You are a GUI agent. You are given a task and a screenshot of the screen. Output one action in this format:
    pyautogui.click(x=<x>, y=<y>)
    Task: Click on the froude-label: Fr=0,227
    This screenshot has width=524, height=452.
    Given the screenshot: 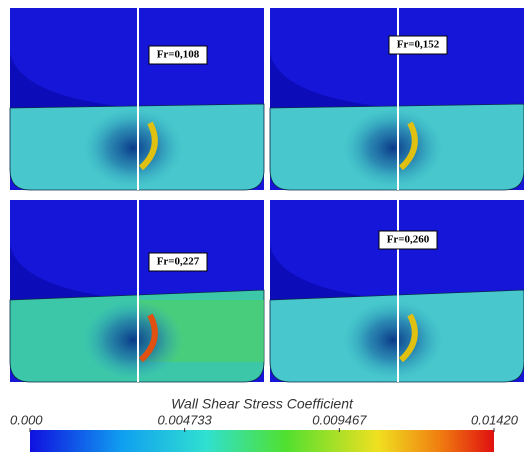 What is the action you would take?
    pyautogui.click(x=178, y=262)
    